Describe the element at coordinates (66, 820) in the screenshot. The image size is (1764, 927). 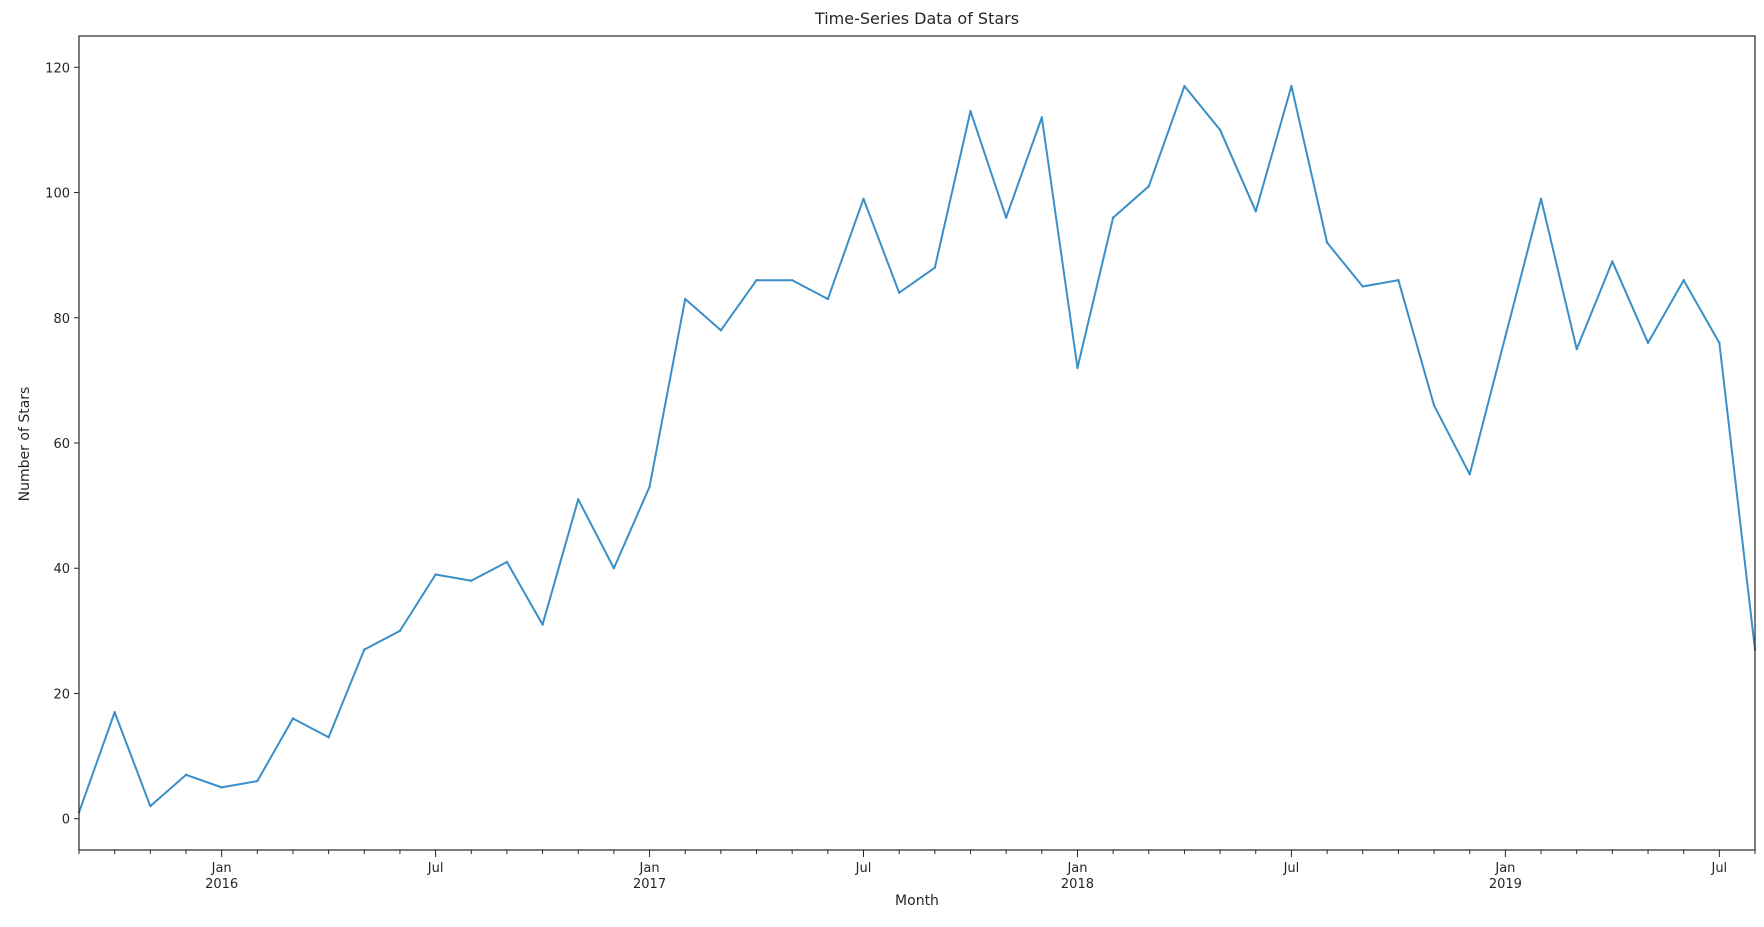
I see `y-tick-label: 0` at that location.